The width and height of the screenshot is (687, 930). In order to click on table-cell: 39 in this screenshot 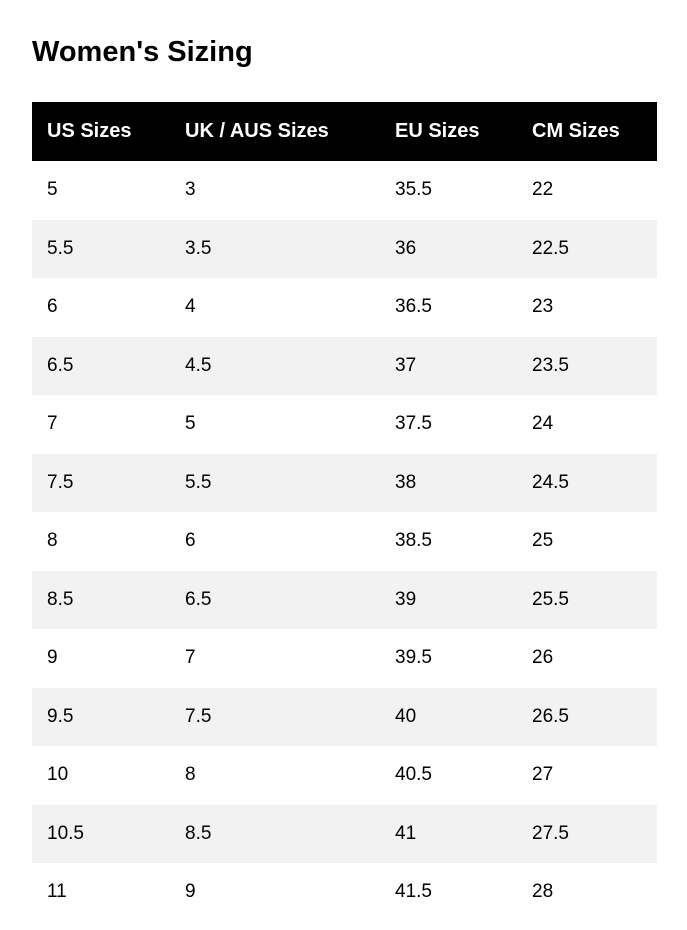, I will do `click(448, 599)`.